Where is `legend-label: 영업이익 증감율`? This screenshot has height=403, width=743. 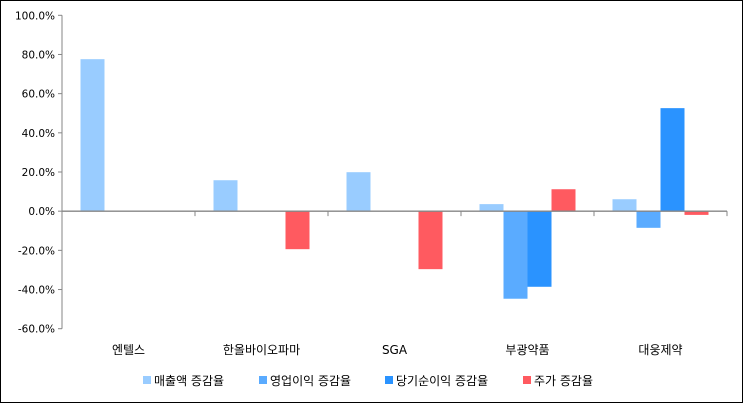 legend-label: 영업이익 증감율 is located at coordinates (310, 381).